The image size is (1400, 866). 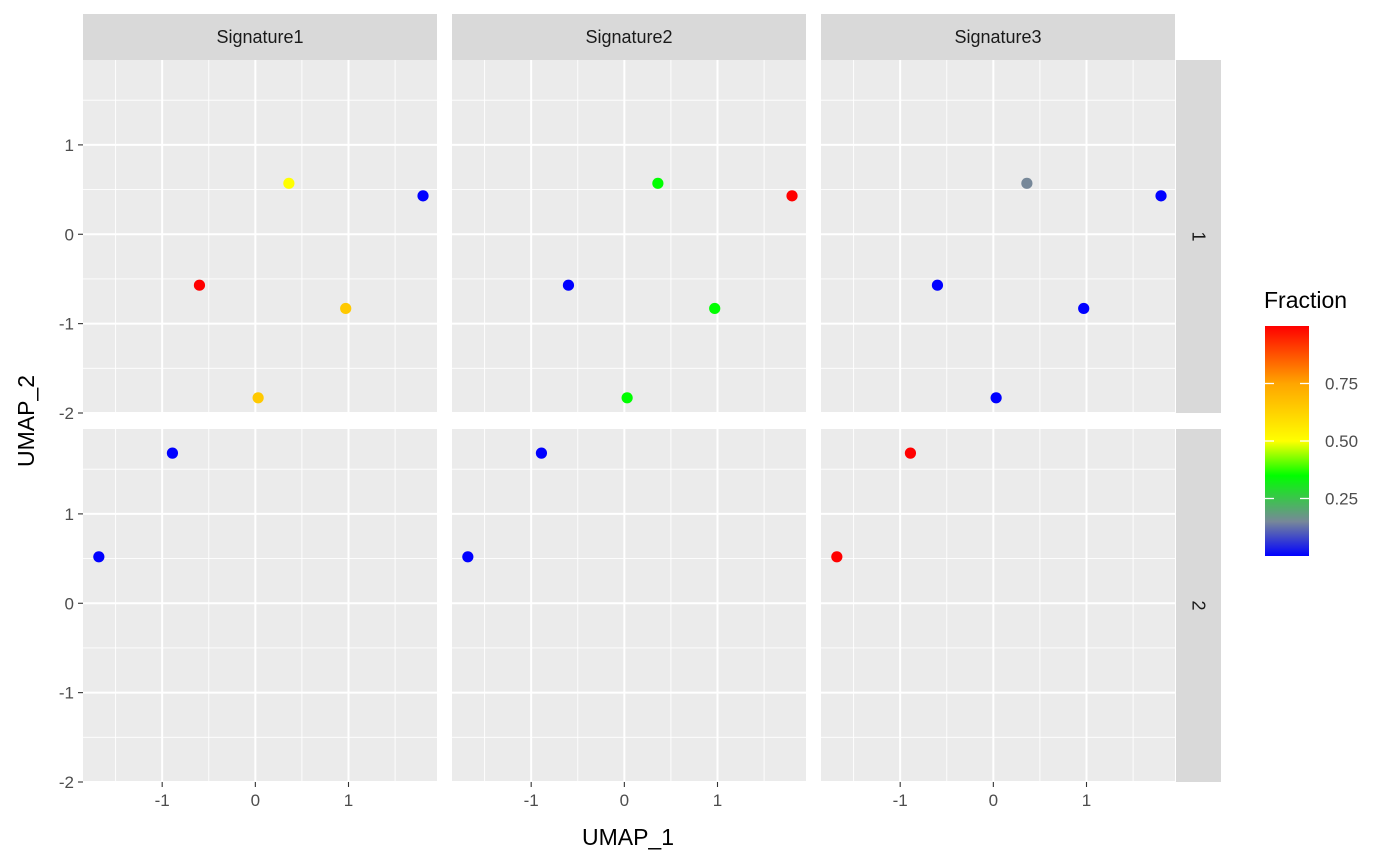 I want to click on strip-label: 1, so click(x=1199, y=236).